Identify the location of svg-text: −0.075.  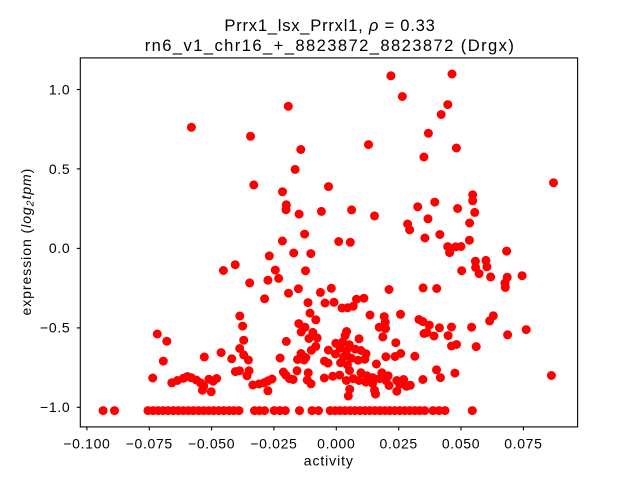
(149, 444).